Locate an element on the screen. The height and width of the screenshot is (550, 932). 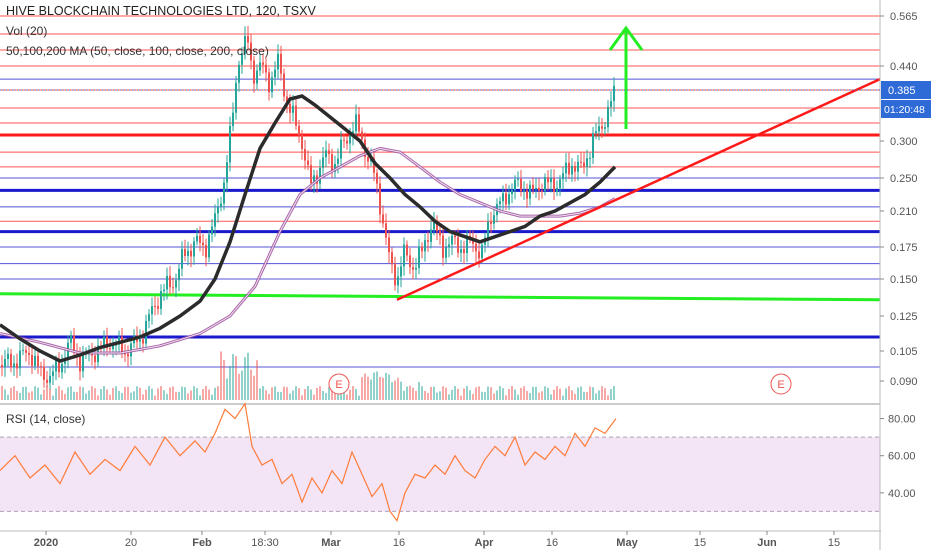
rsi-tick-label: 40.00 is located at coordinates (902, 494).